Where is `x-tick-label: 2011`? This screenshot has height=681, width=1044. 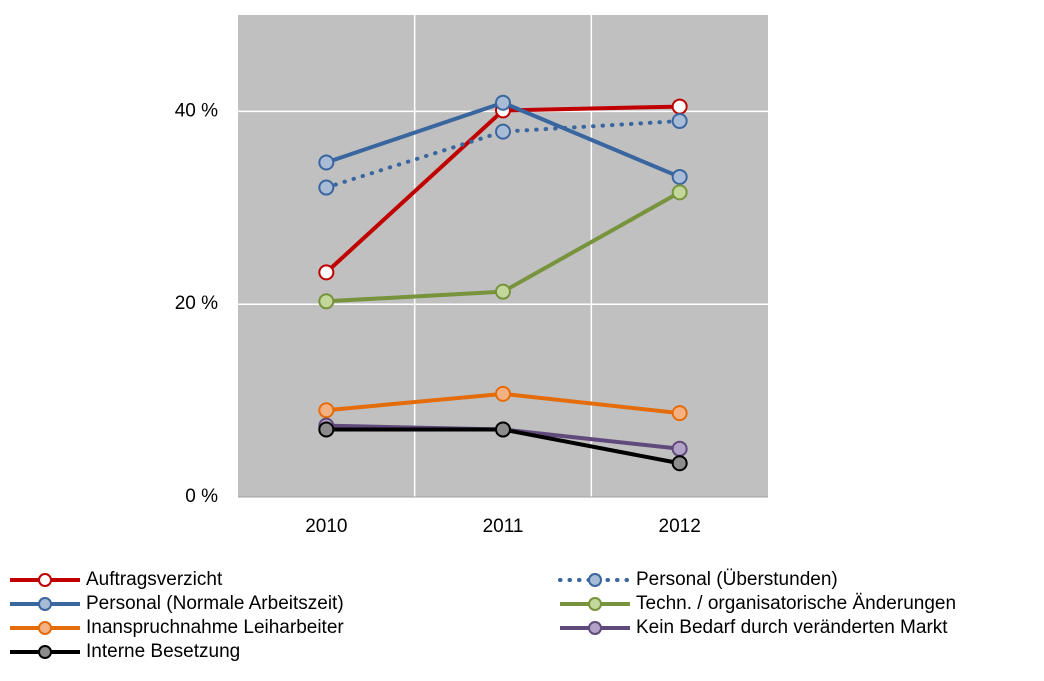 x-tick-label: 2011 is located at coordinates (503, 526).